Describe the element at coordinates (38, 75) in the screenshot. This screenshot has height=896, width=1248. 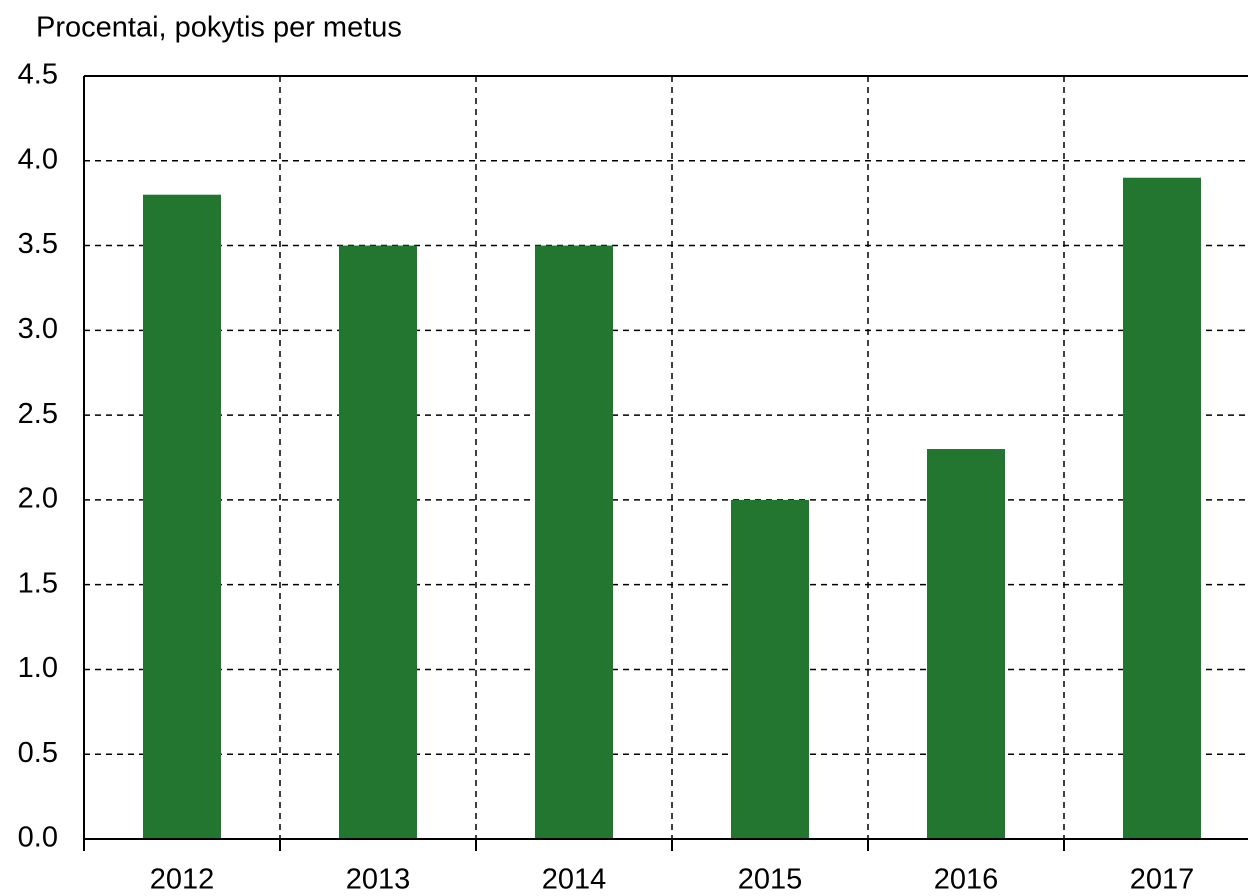
I see `y-tick-label: 4.5` at that location.